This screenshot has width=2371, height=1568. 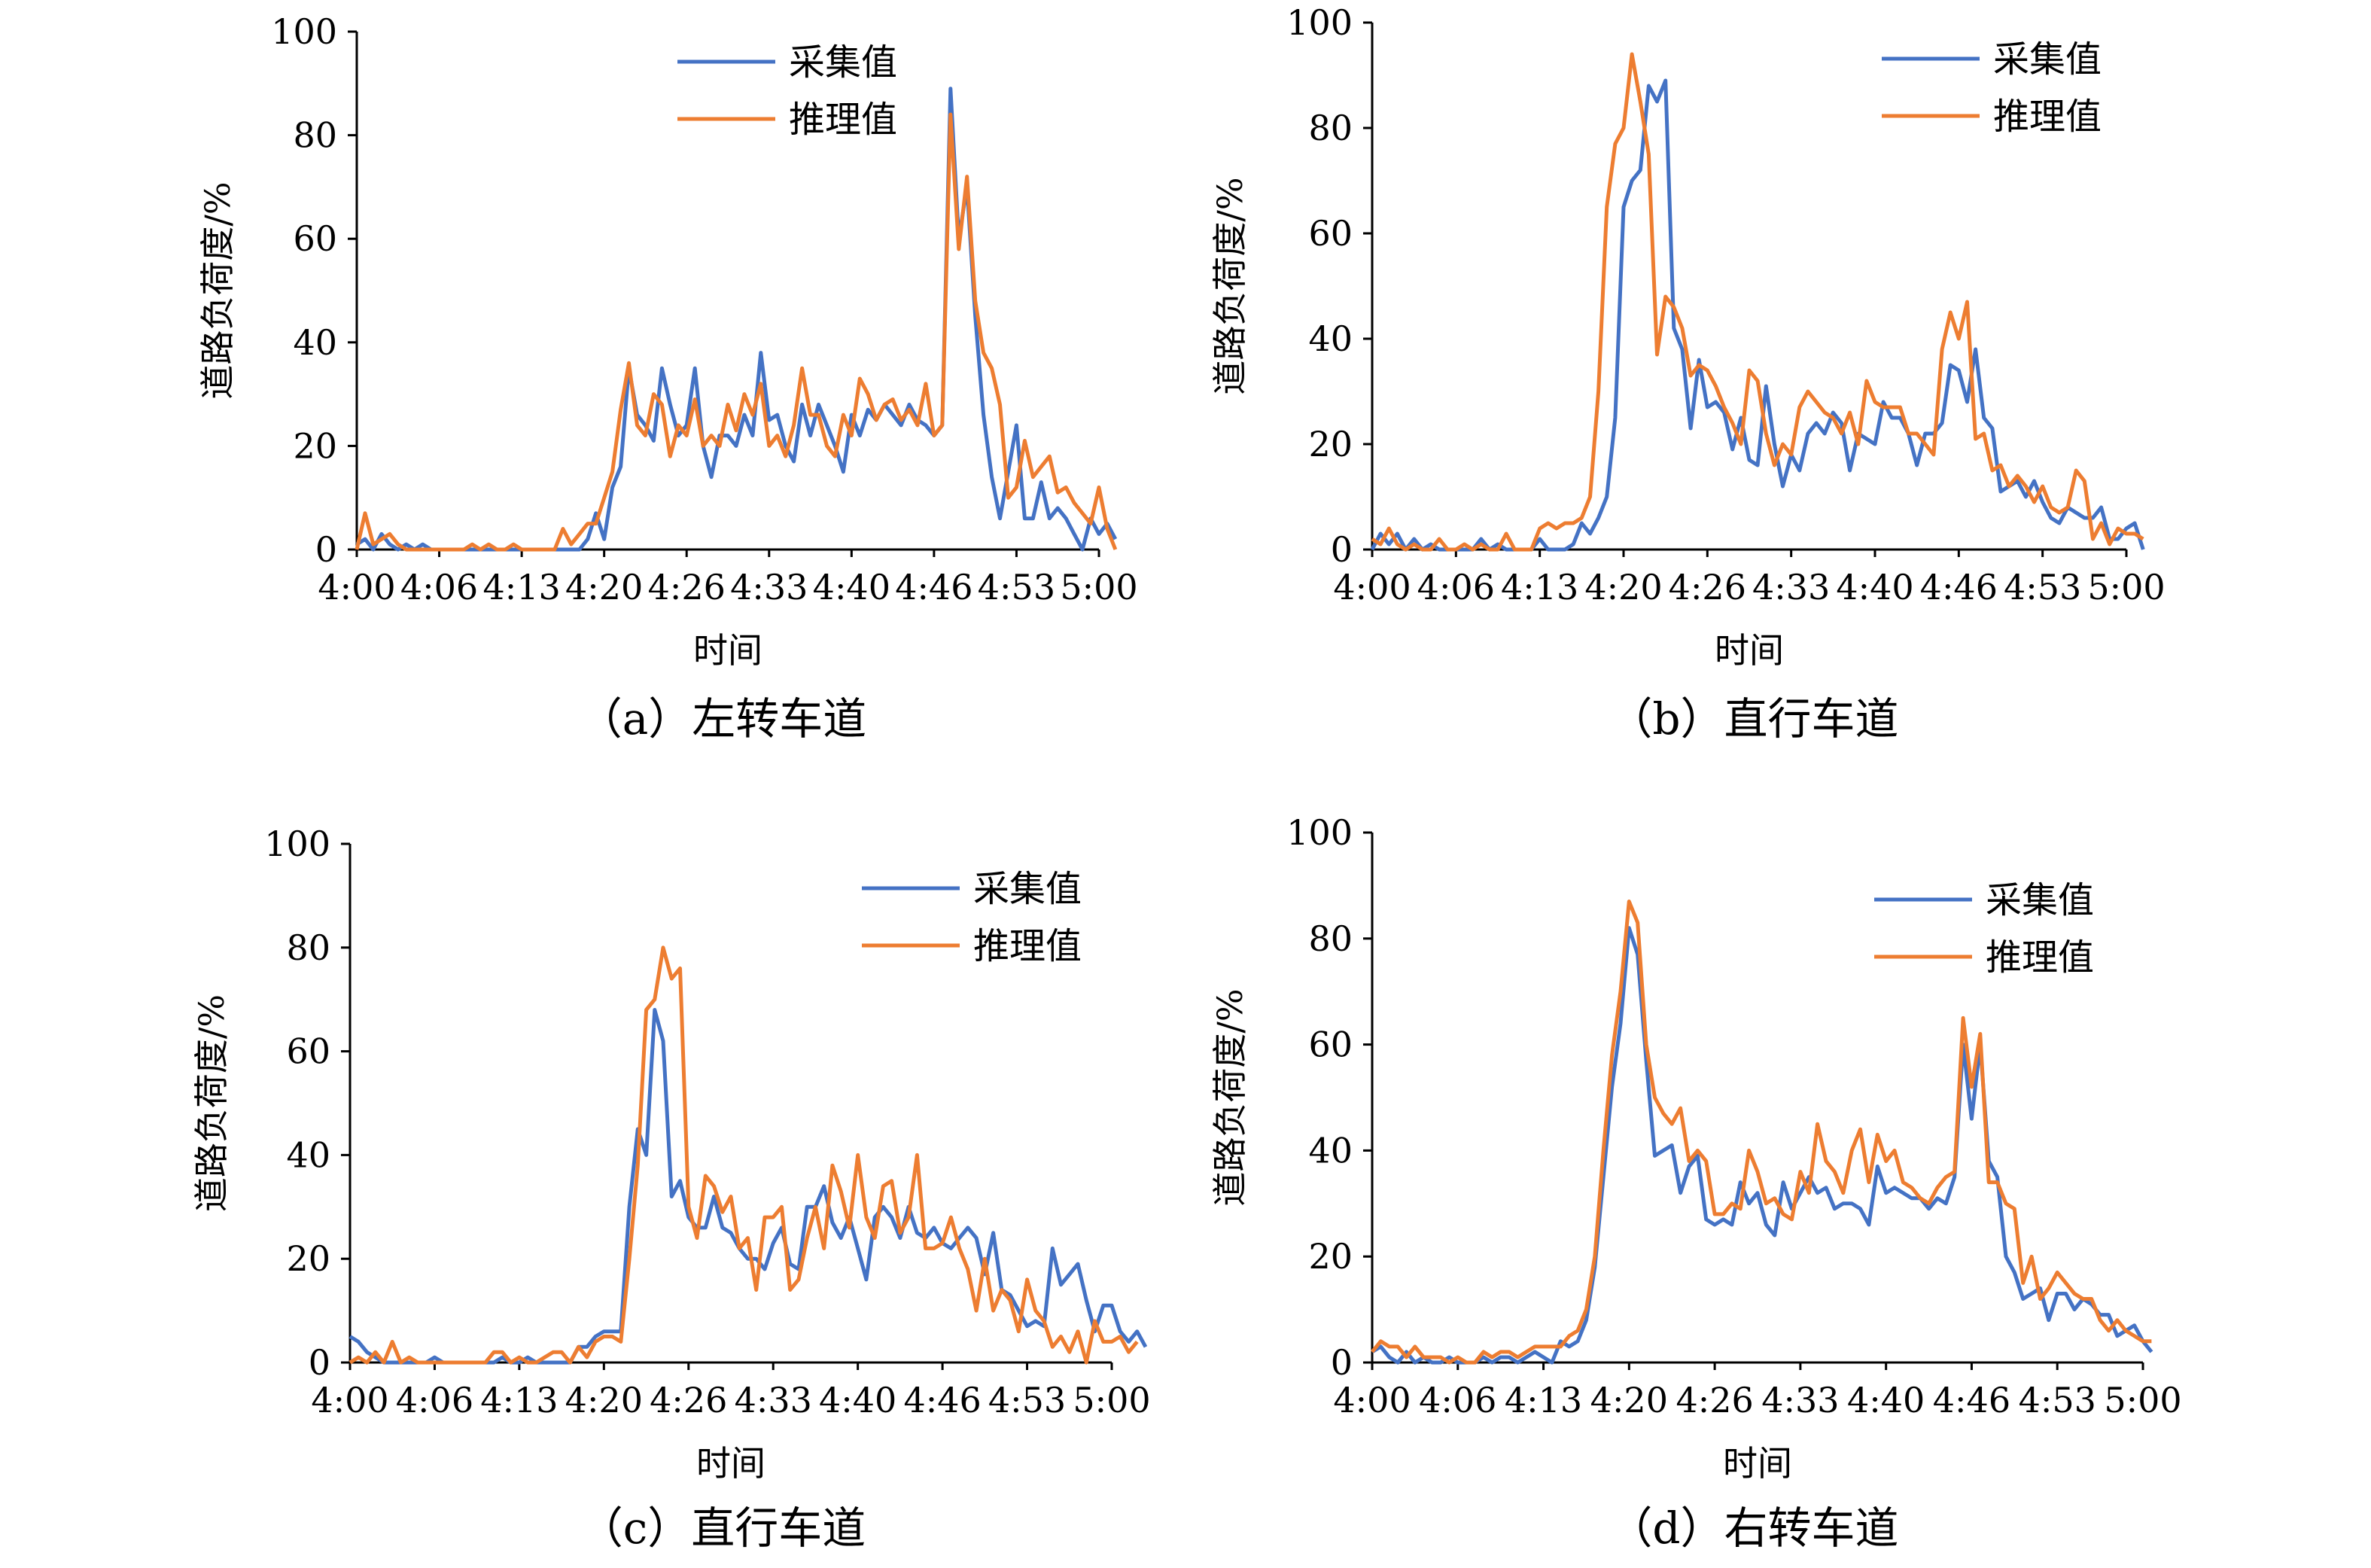 I want to click on panel-caption: （a）左转车道, so click(x=723, y=718).